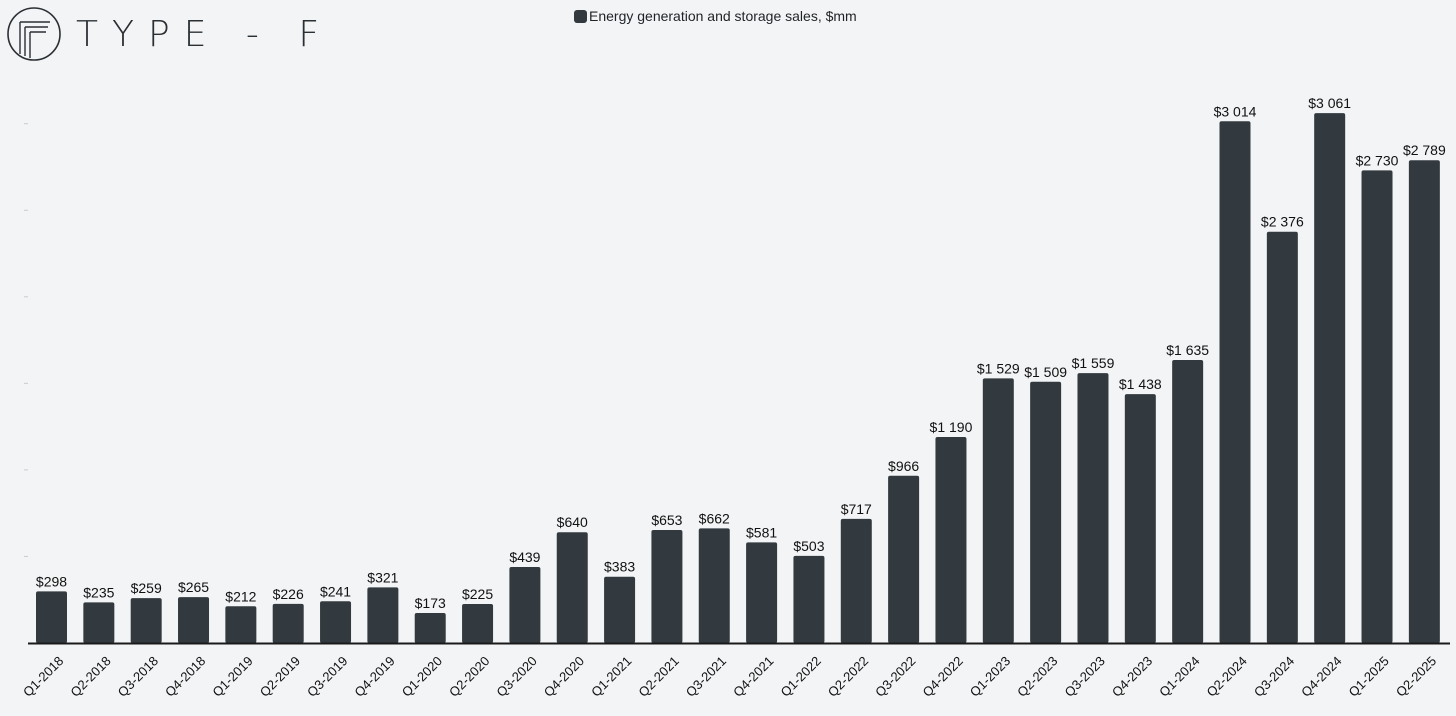  What do you see at coordinates (808, 546) in the screenshot?
I see `data-label: $503` at bounding box center [808, 546].